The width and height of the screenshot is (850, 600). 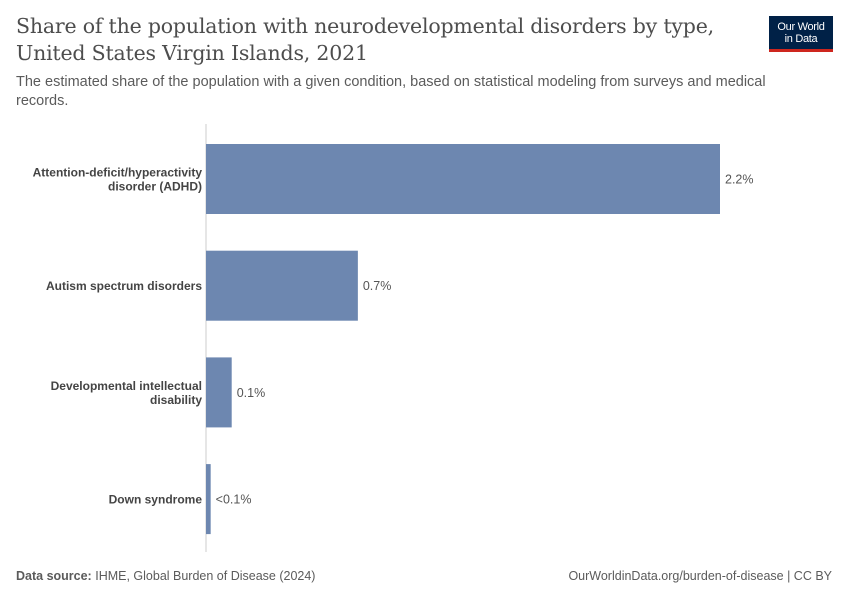 I want to click on value-label: 0.1%, so click(x=251, y=393).